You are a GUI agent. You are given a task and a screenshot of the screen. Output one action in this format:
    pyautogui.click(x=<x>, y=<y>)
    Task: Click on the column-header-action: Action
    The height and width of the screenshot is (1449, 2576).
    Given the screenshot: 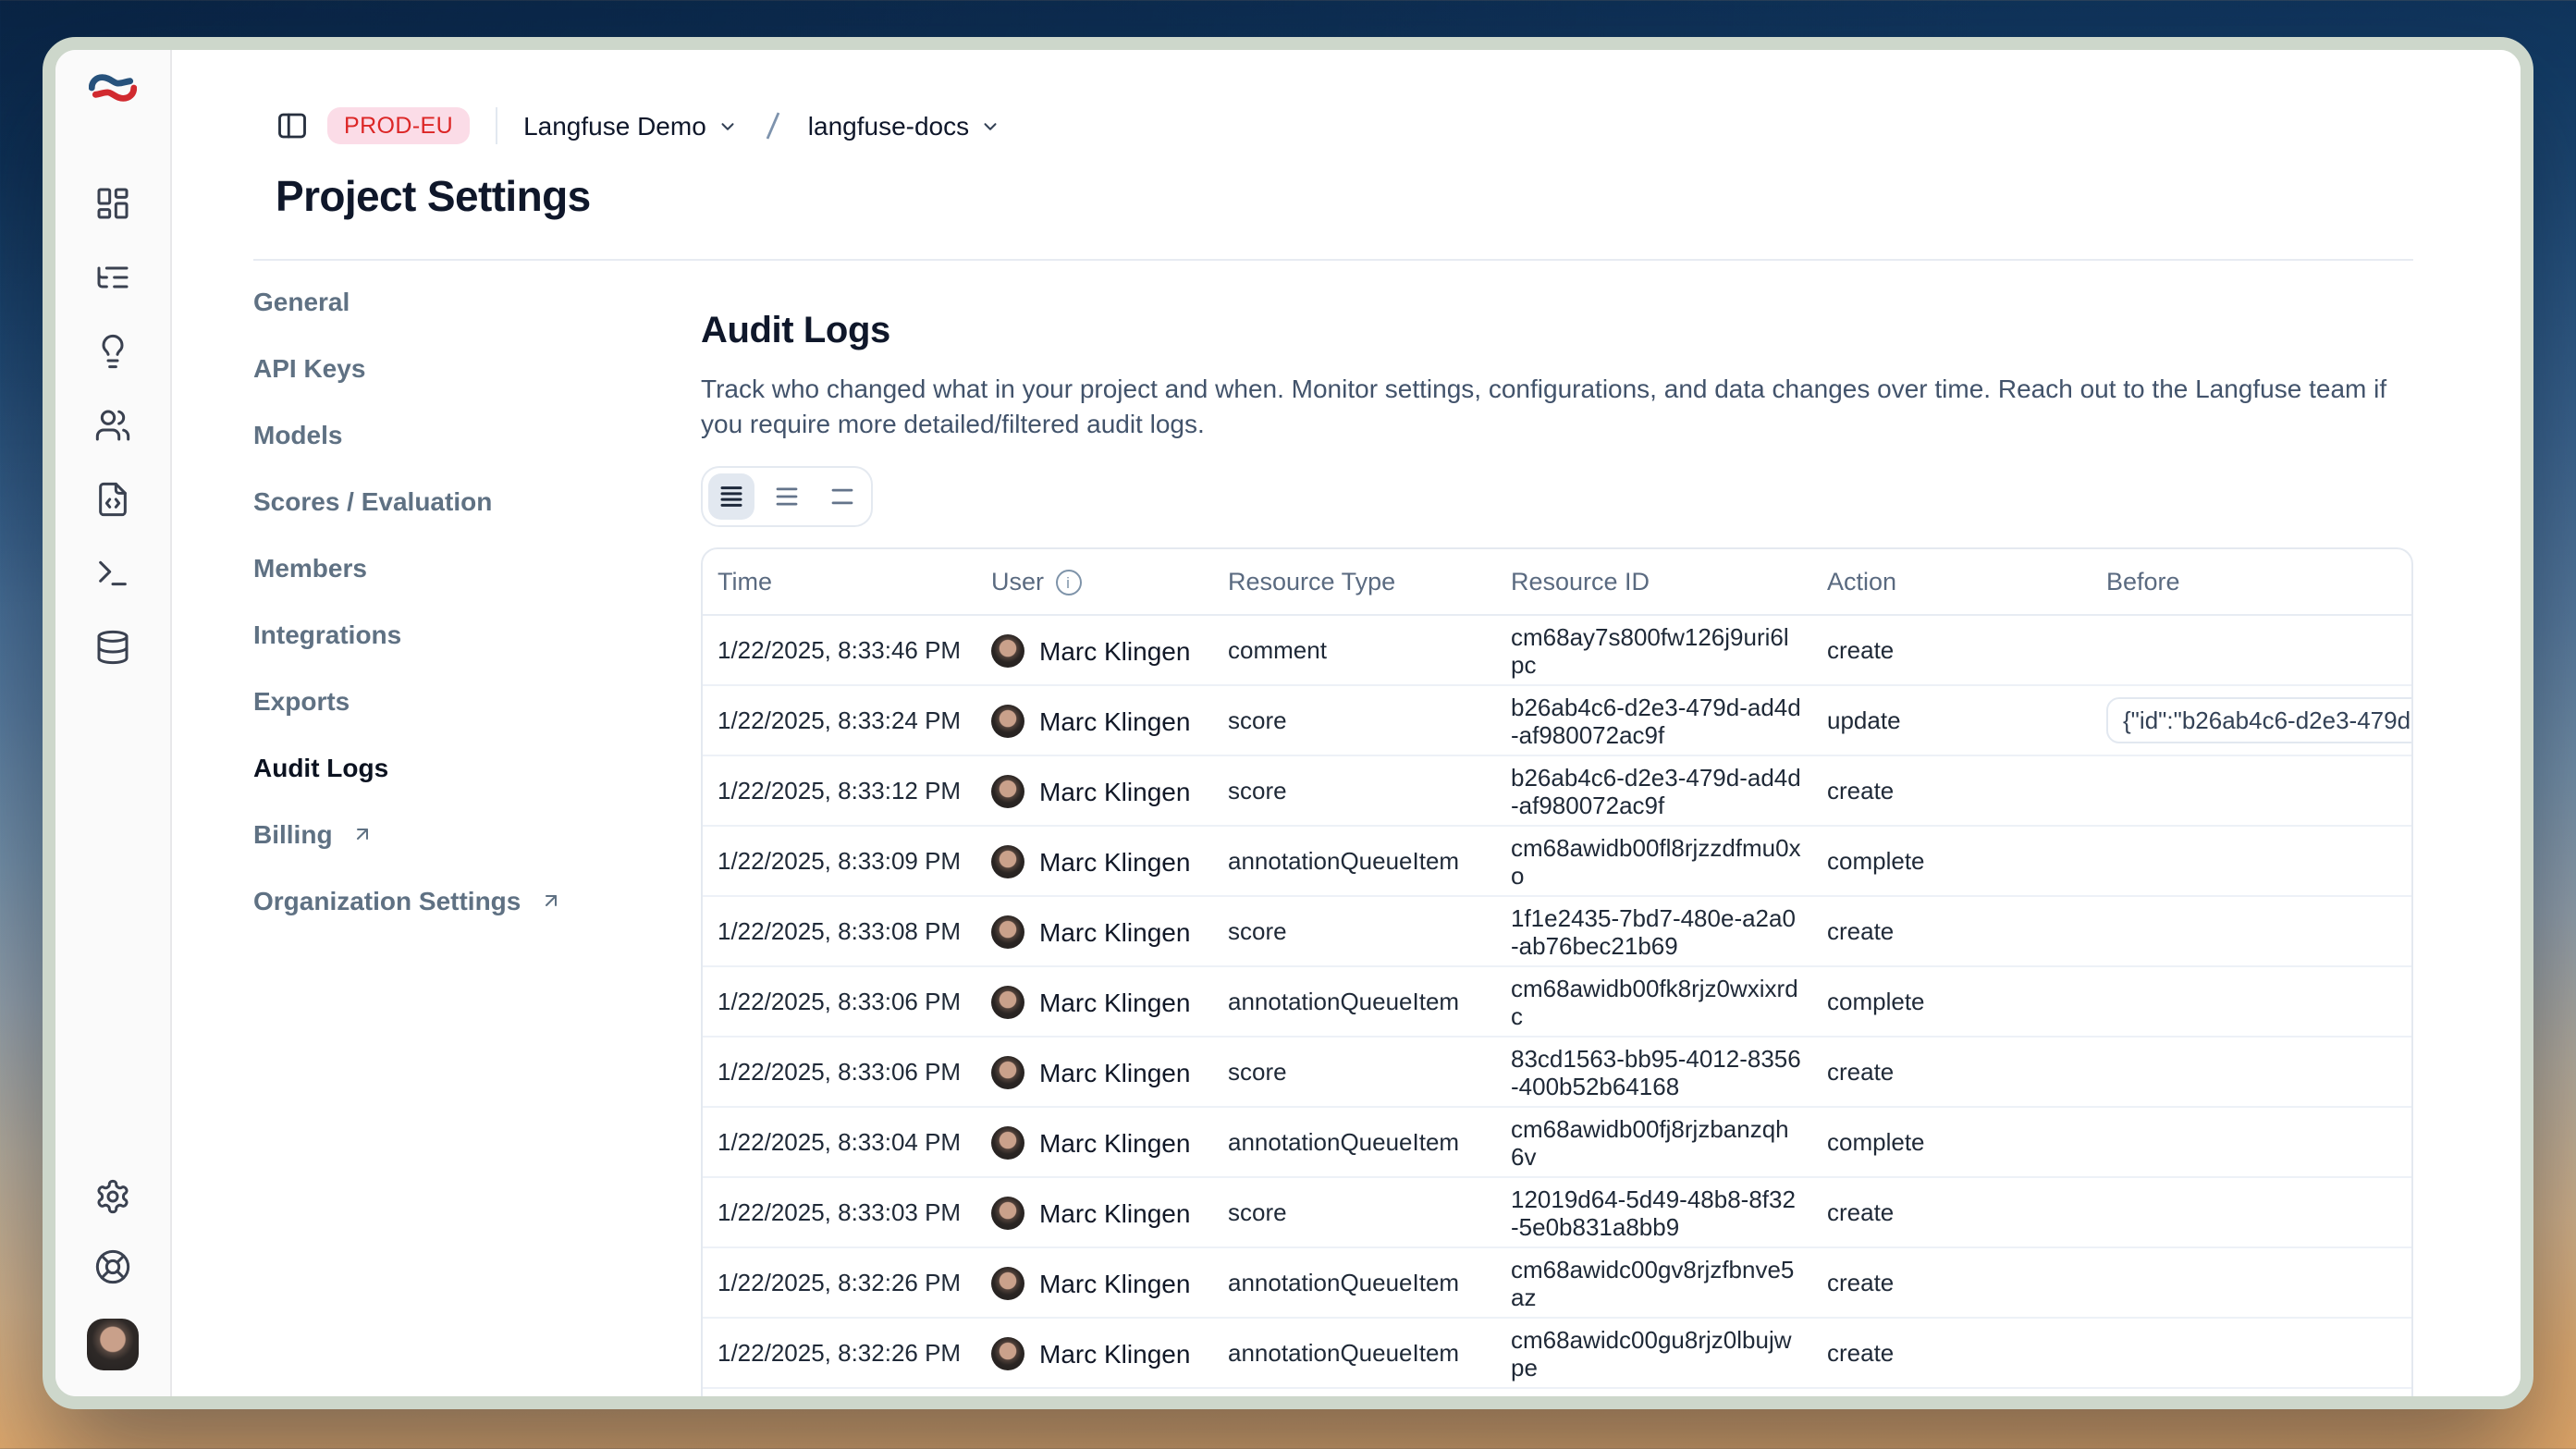 What is the action you would take?
    pyautogui.click(x=1951, y=582)
    